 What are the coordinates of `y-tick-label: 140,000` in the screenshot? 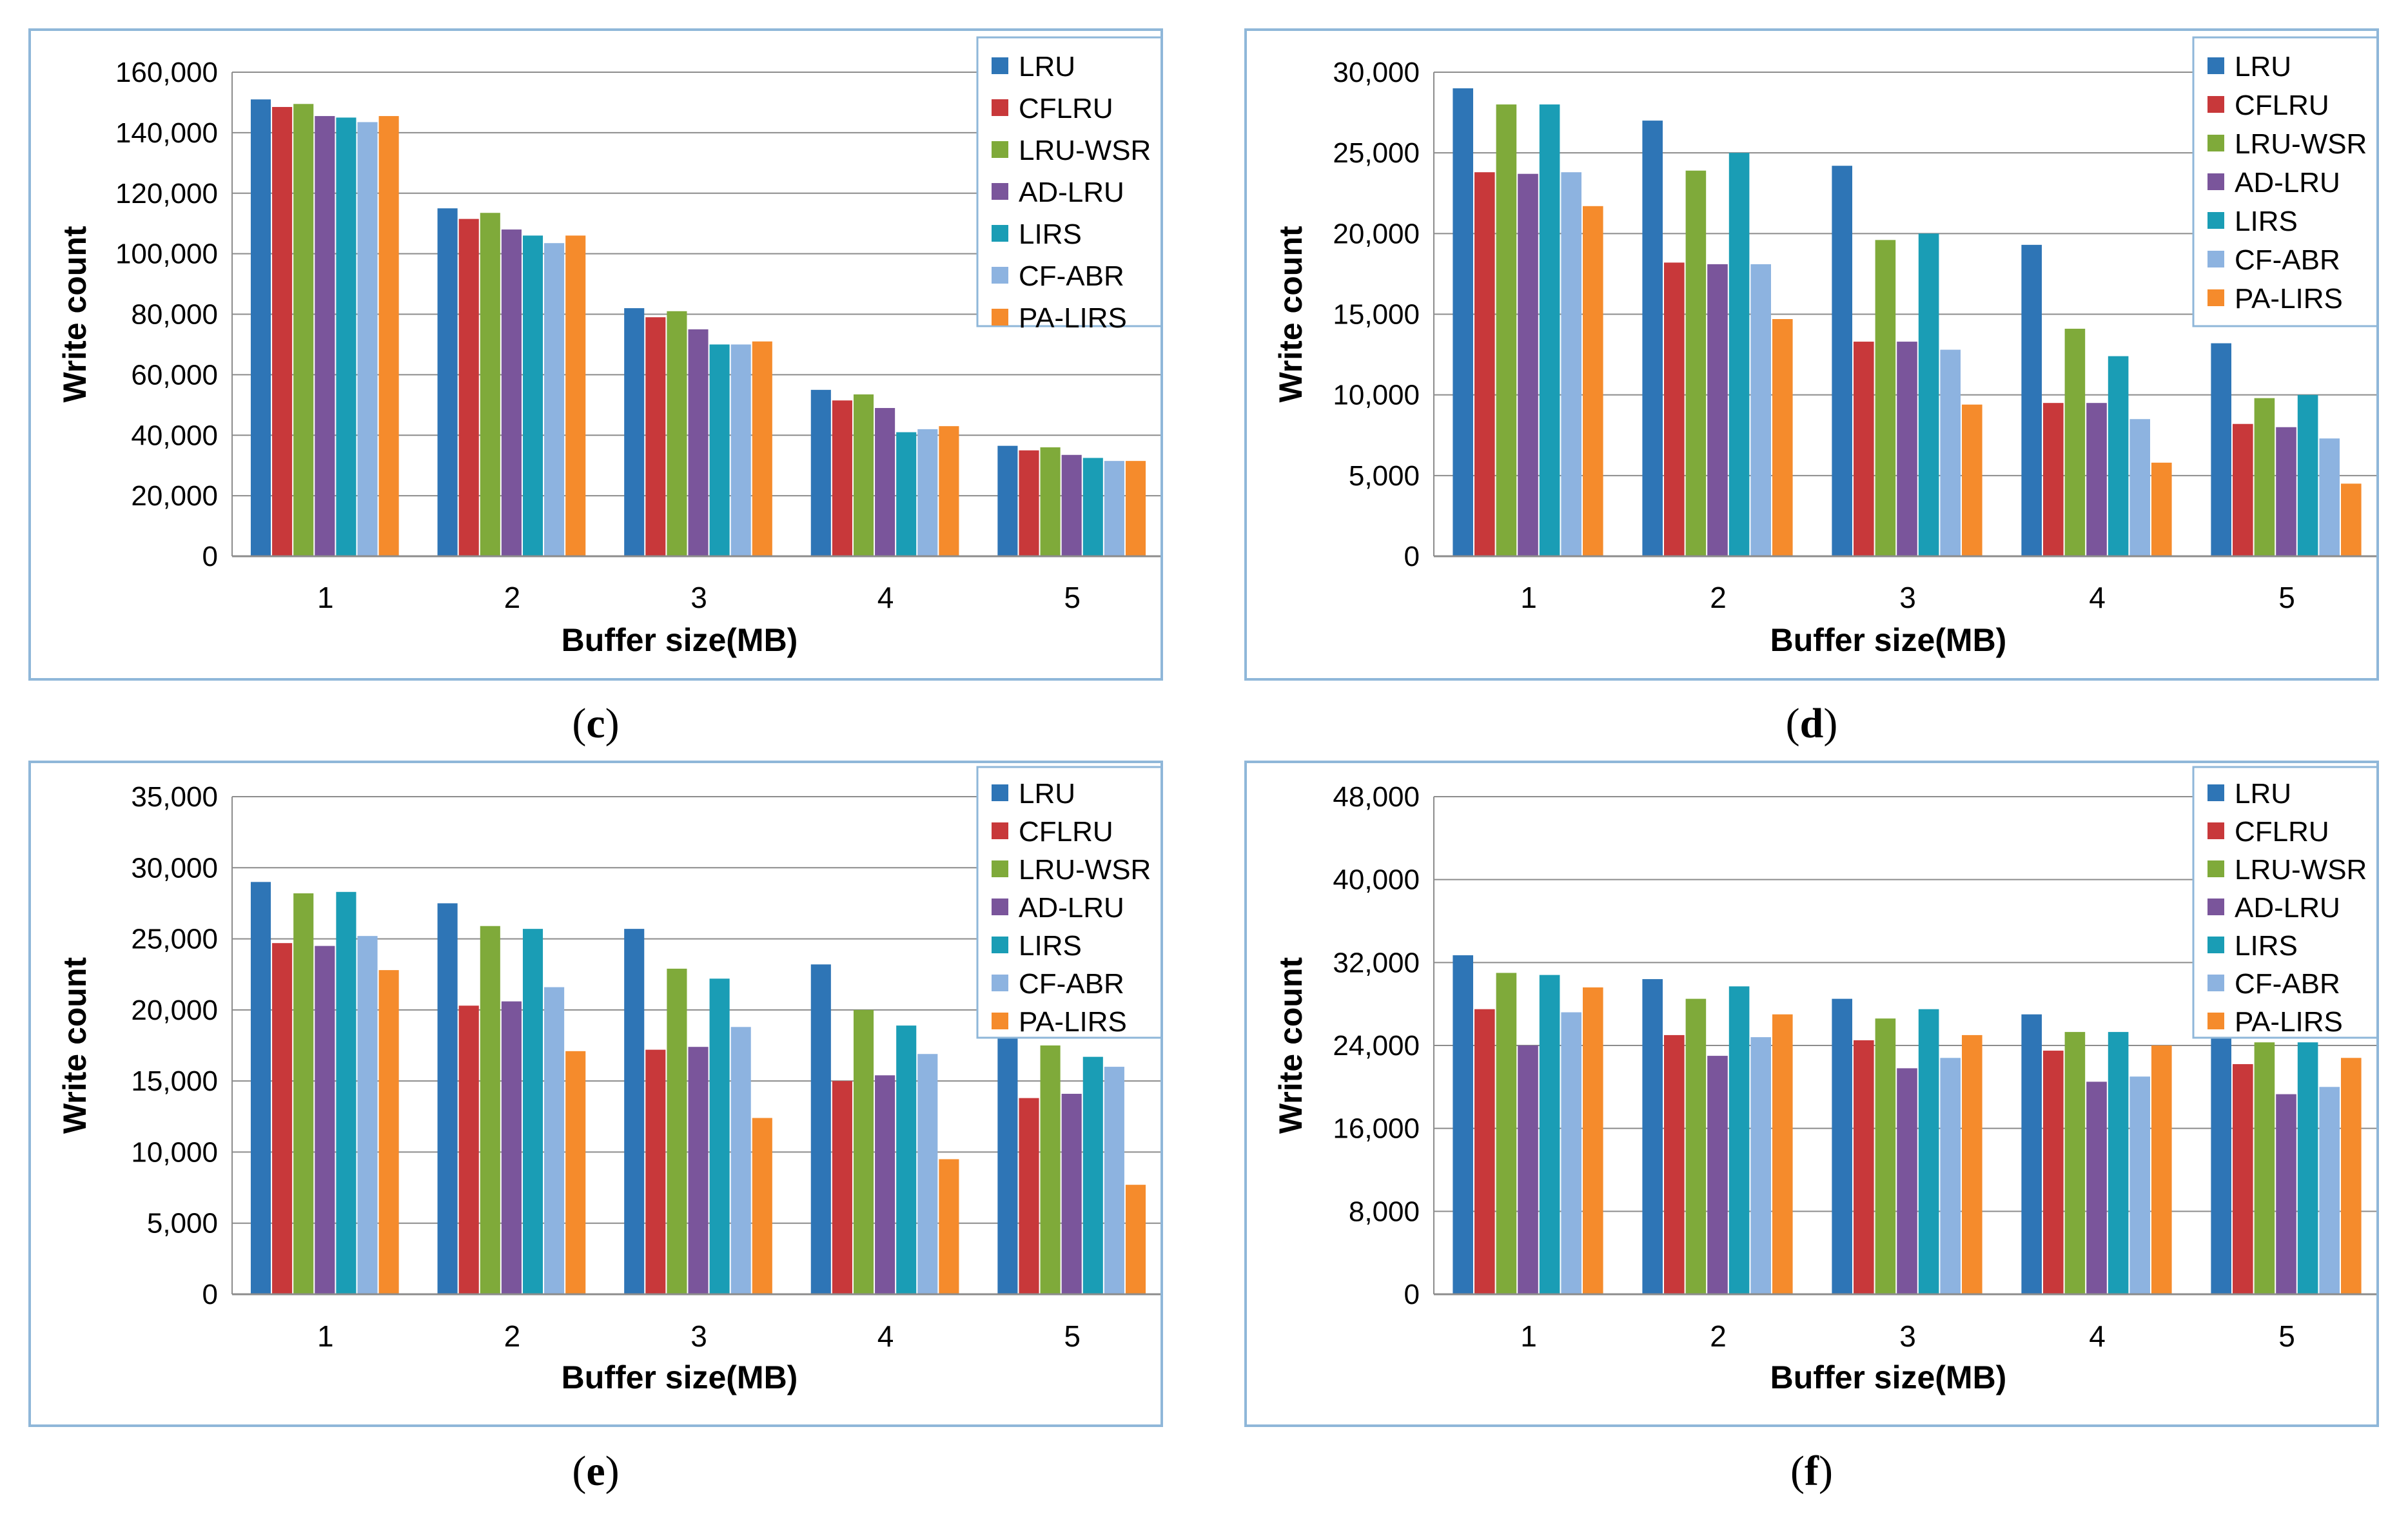 It's located at (166, 133).